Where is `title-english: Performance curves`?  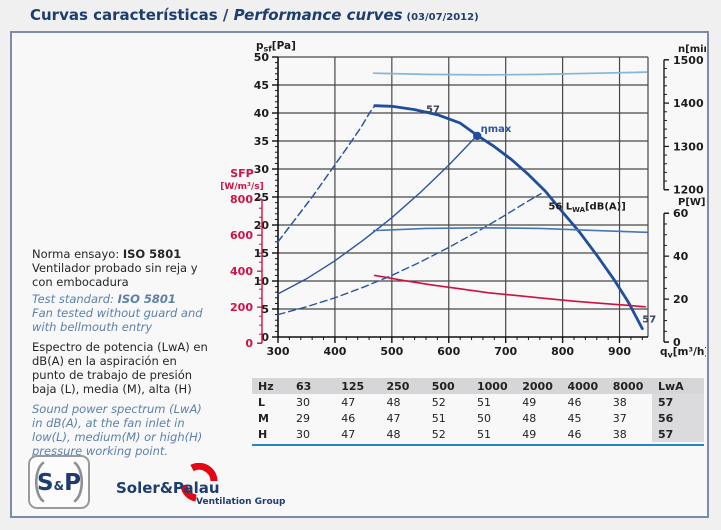 title-english: Performance curves is located at coordinates (318, 15).